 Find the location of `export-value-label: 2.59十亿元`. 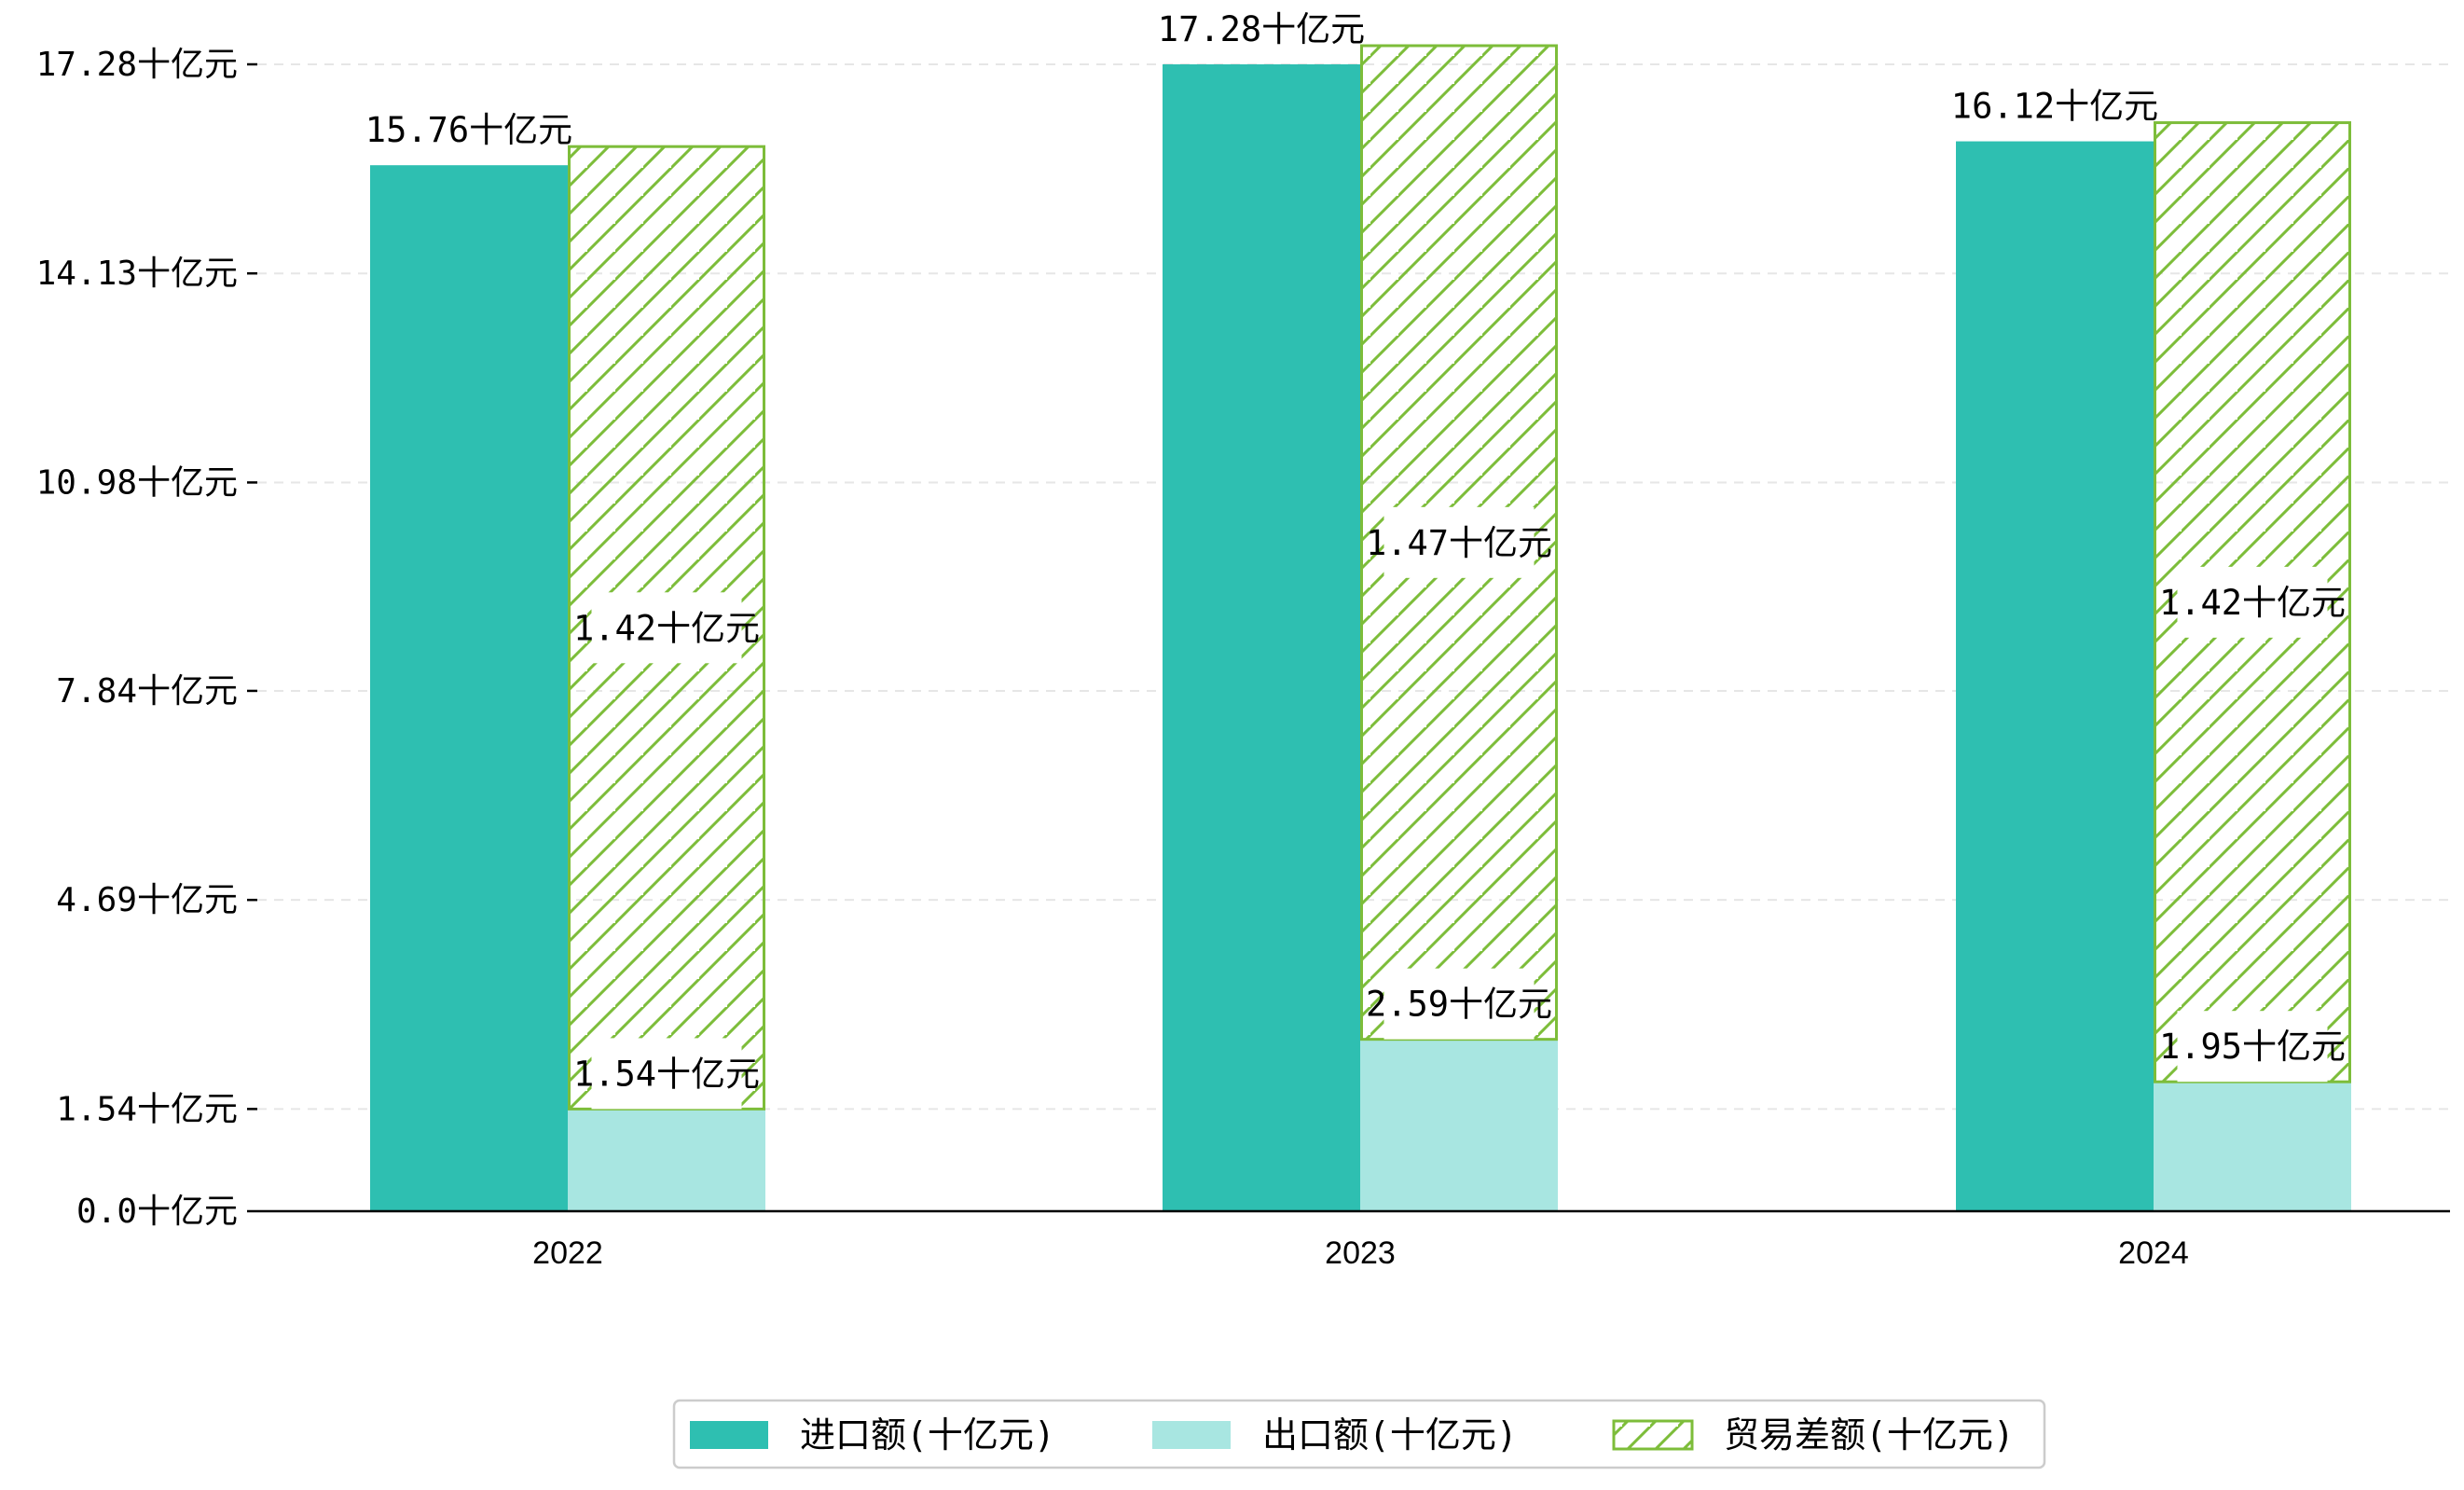

export-value-label: 2.59十亿元 is located at coordinates (1459, 1005).